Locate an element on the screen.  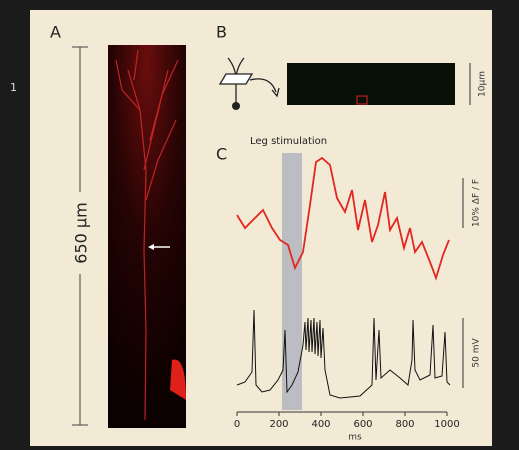
voltage-trace is located at coordinates (343, 354).